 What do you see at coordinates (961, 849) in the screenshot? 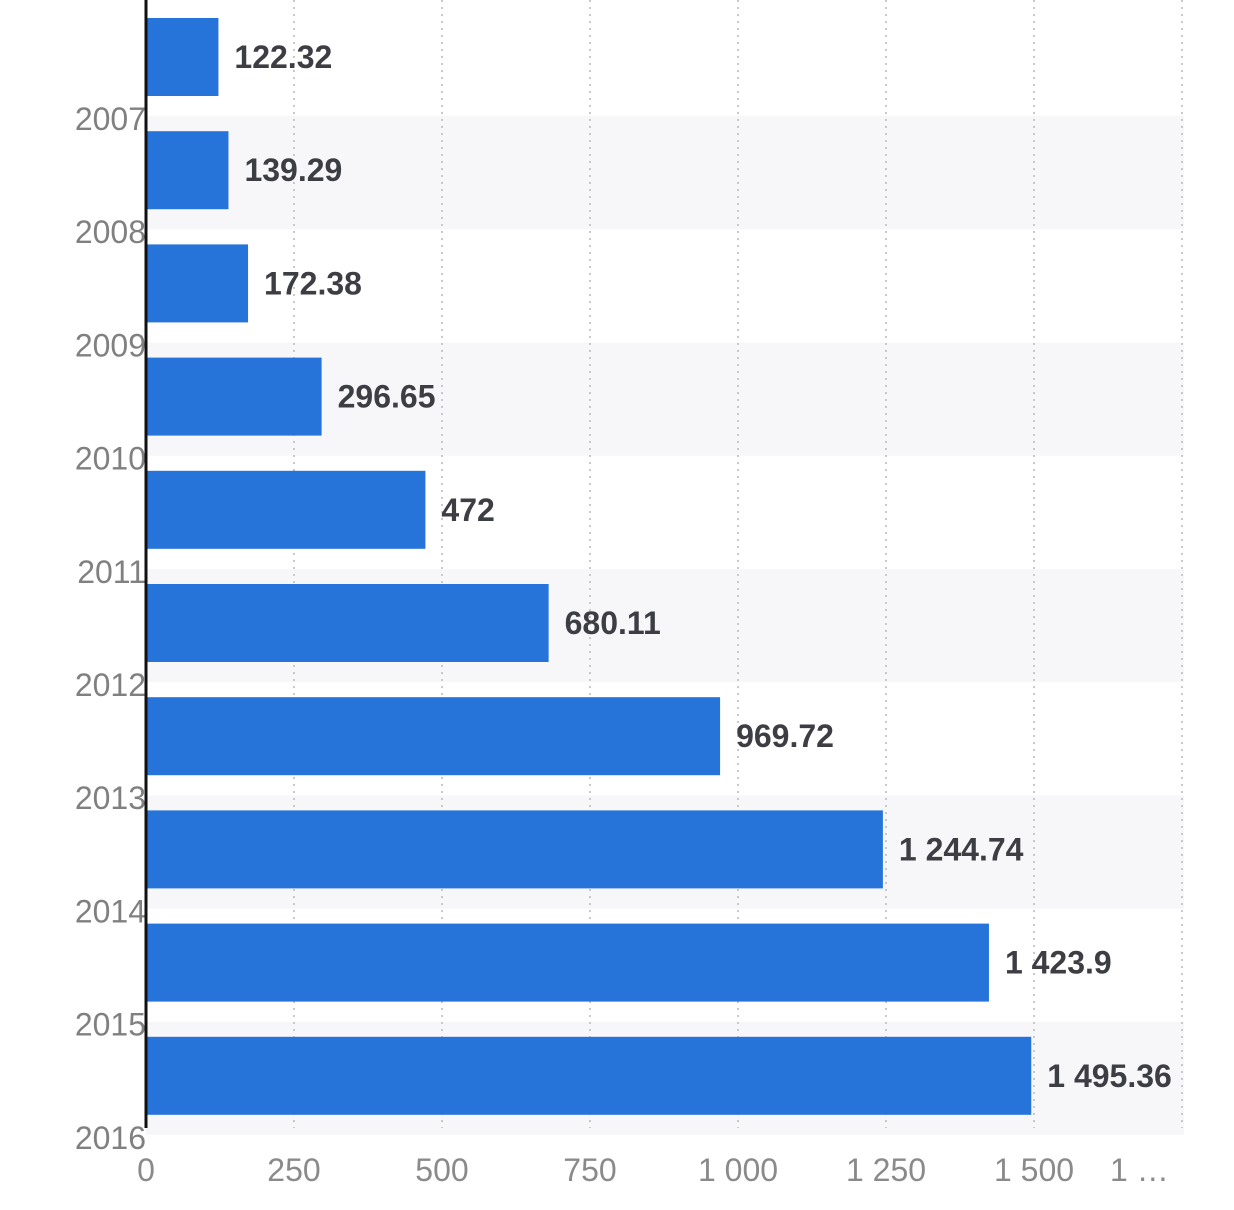
I see `data-label-2014: 1 244.74` at bounding box center [961, 849].